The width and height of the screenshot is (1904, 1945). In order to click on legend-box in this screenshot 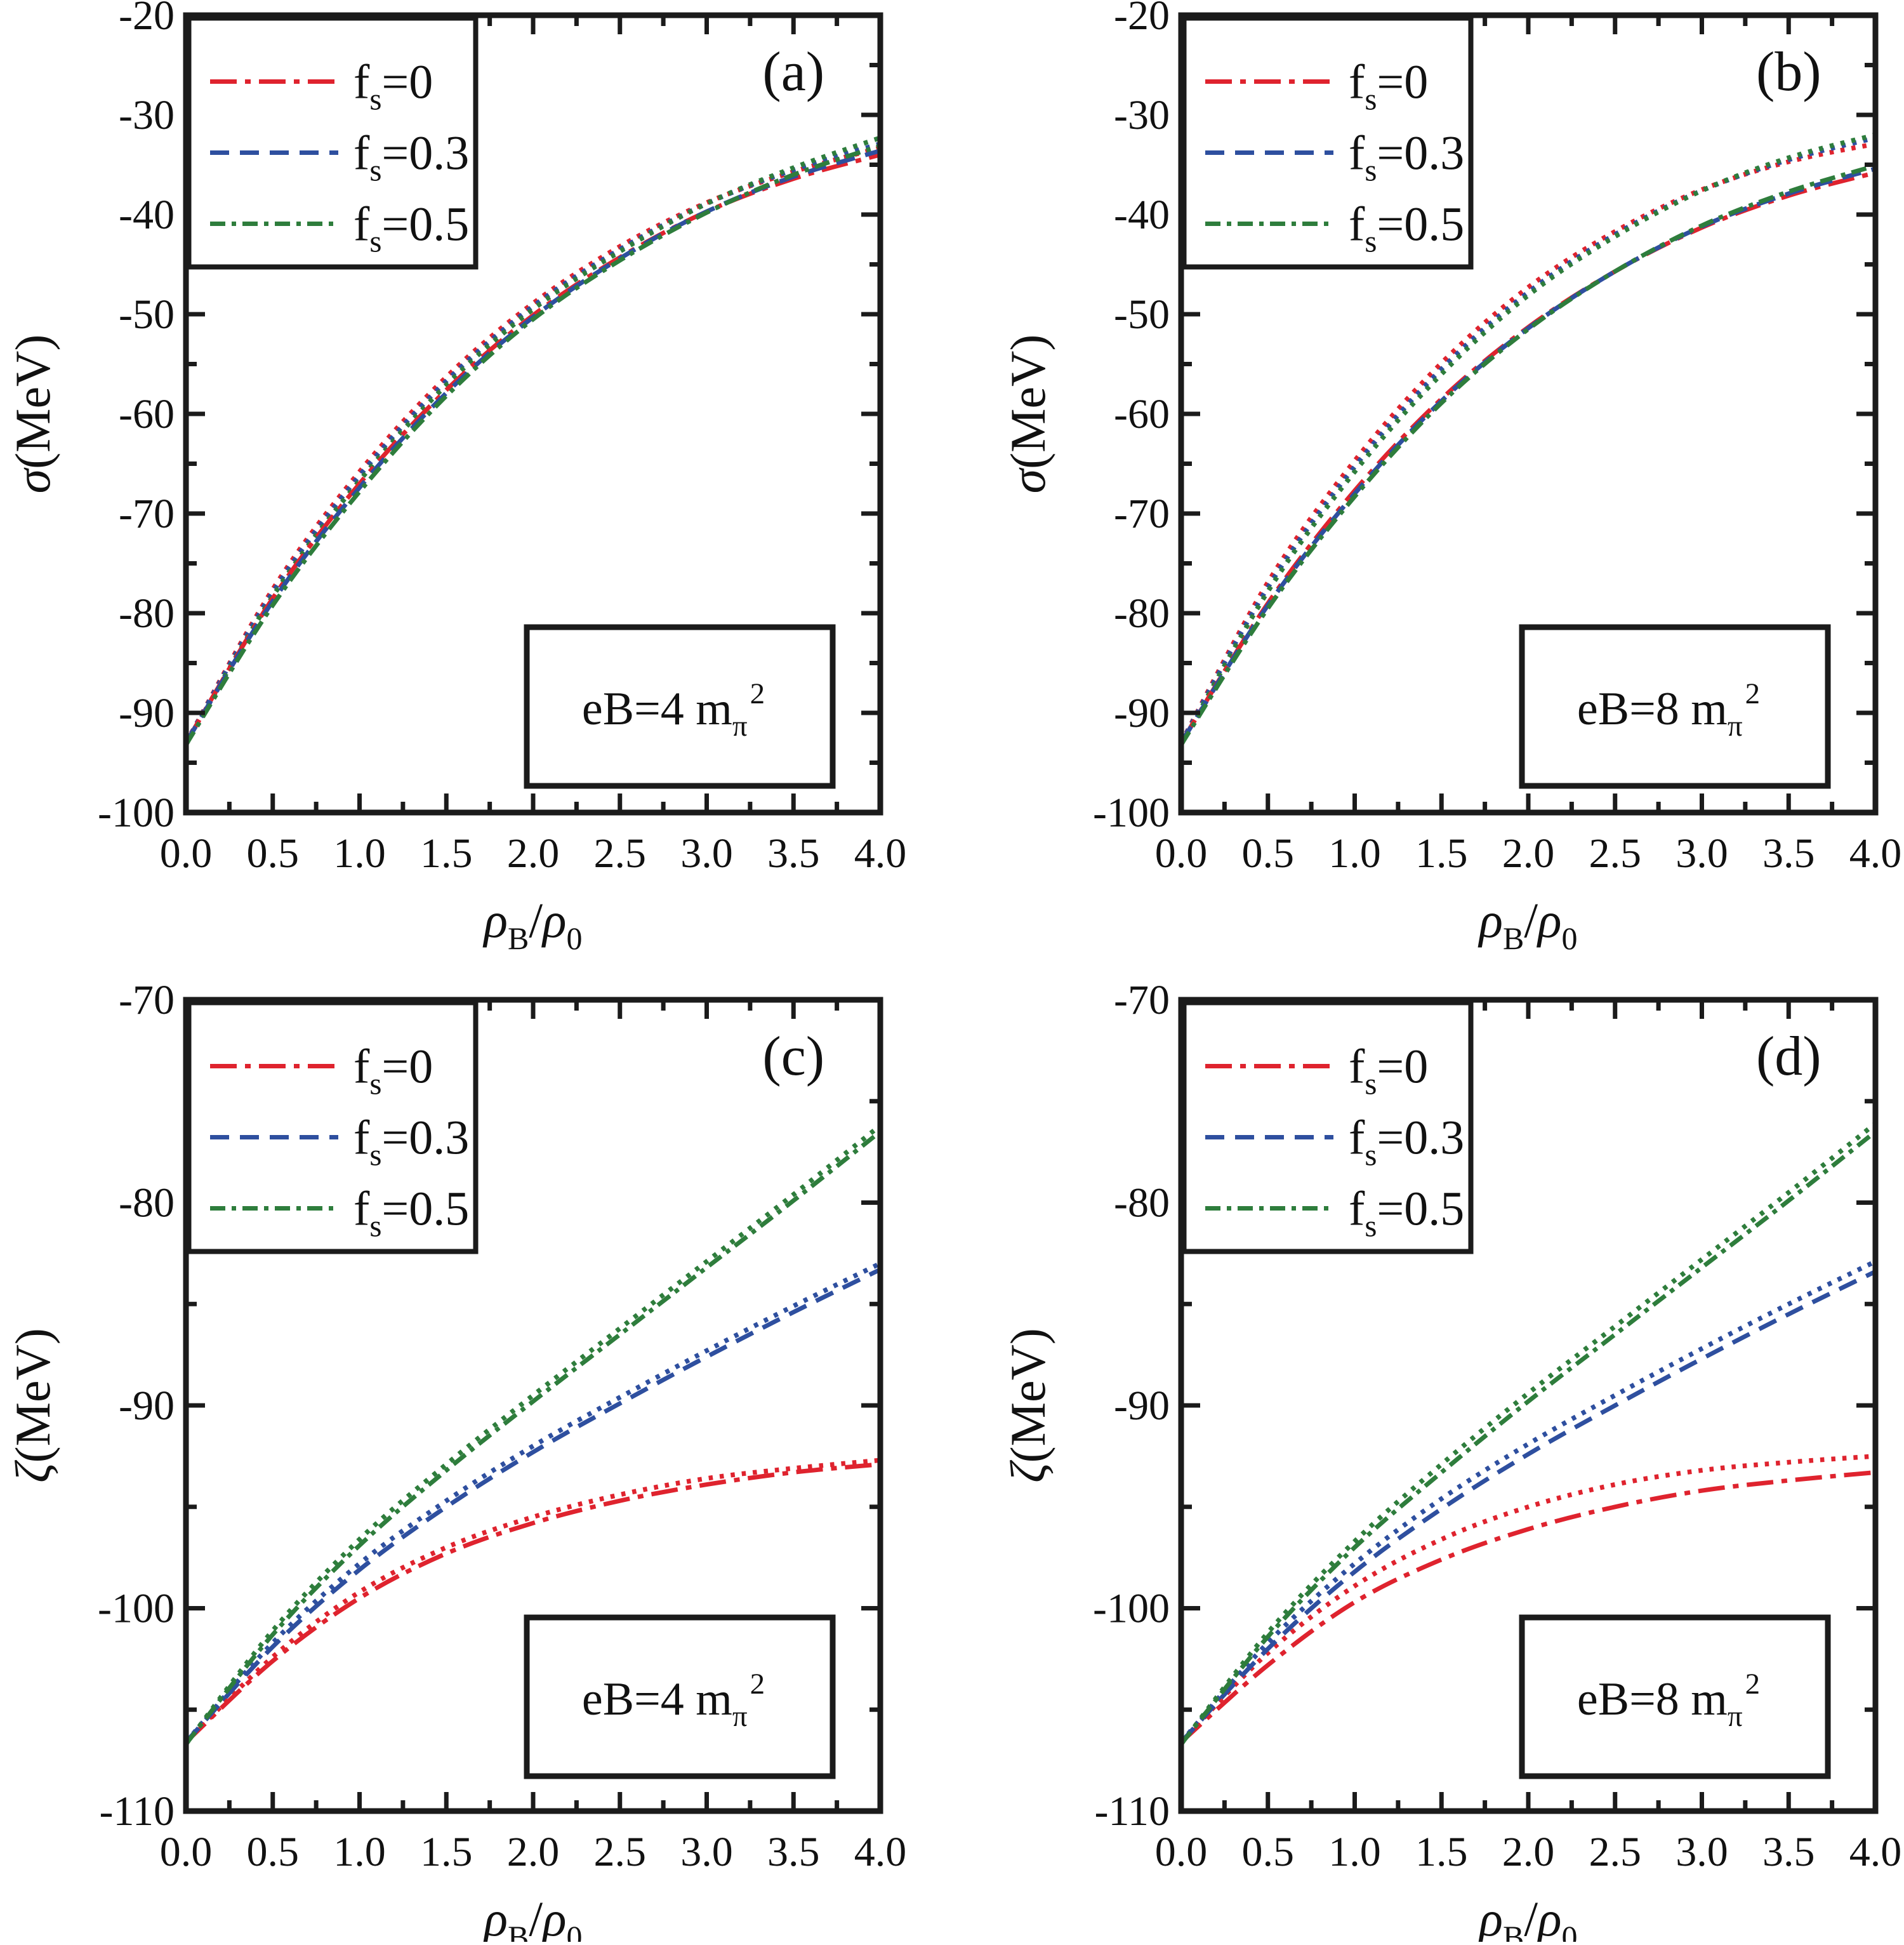, I will do `click(1328, 142)`.